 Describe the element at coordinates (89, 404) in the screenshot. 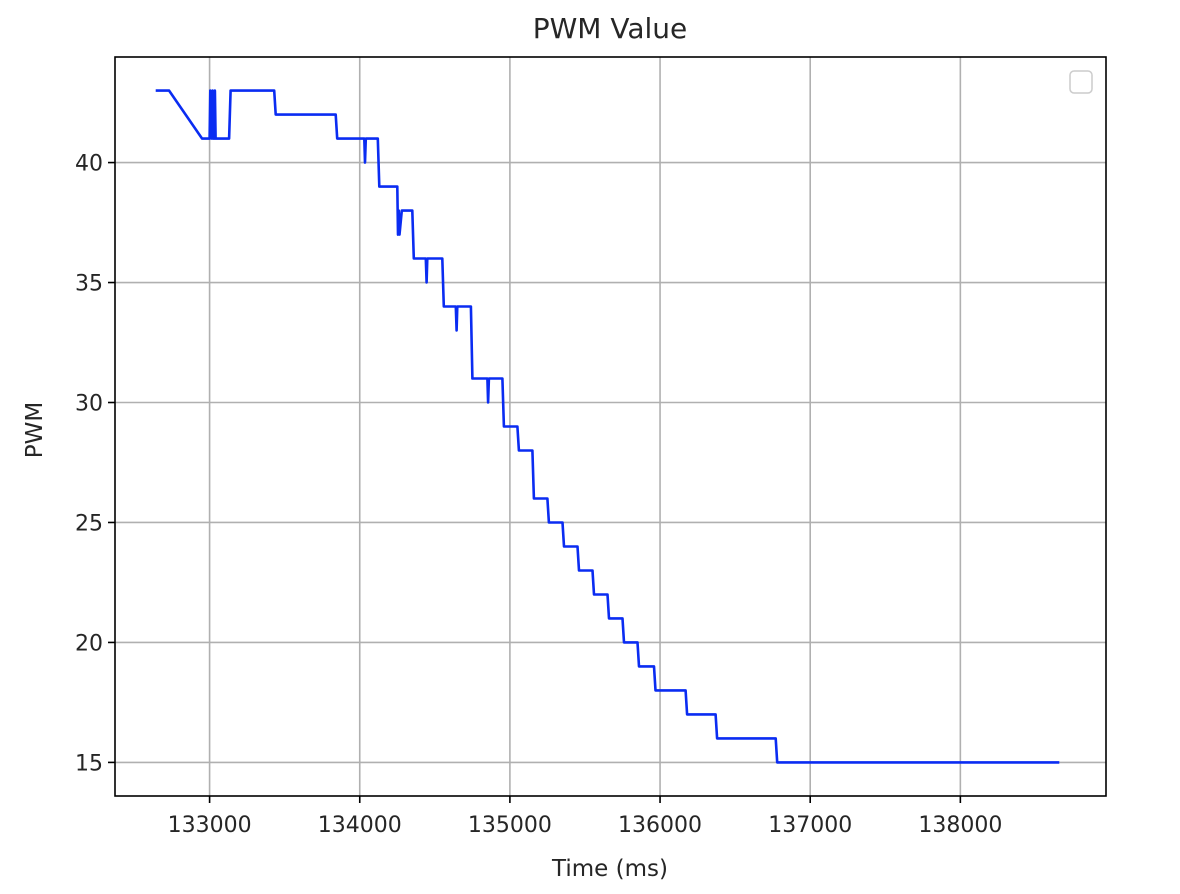

I see `y-tick-label: 30` at that location.